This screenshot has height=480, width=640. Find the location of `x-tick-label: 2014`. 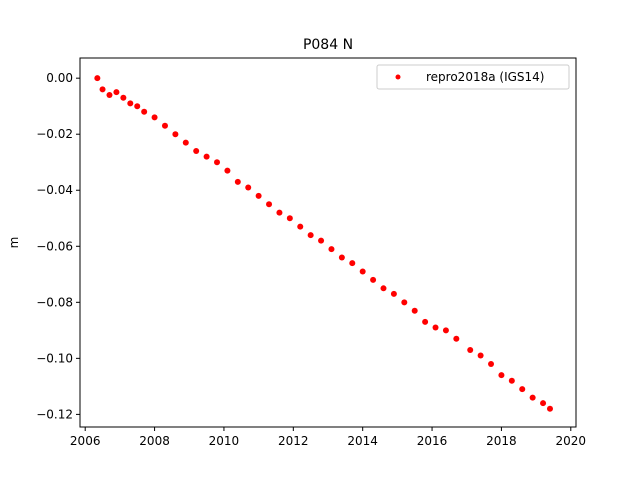

x-tick-label: 2014 is located at coordinates (362, 441).